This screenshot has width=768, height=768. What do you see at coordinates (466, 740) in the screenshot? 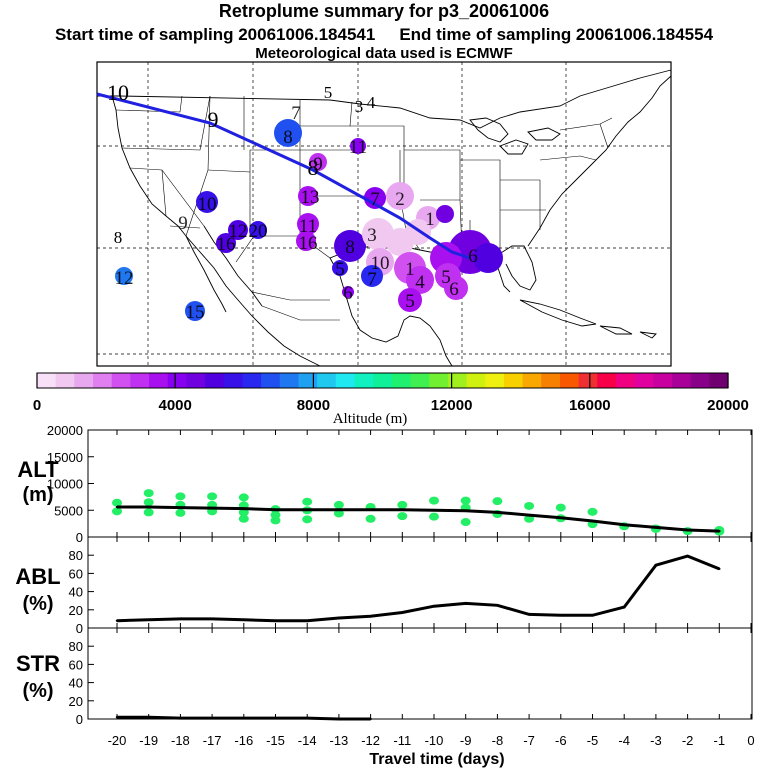
I see `x-tick-label: -9` at bounding box center [466, 740].